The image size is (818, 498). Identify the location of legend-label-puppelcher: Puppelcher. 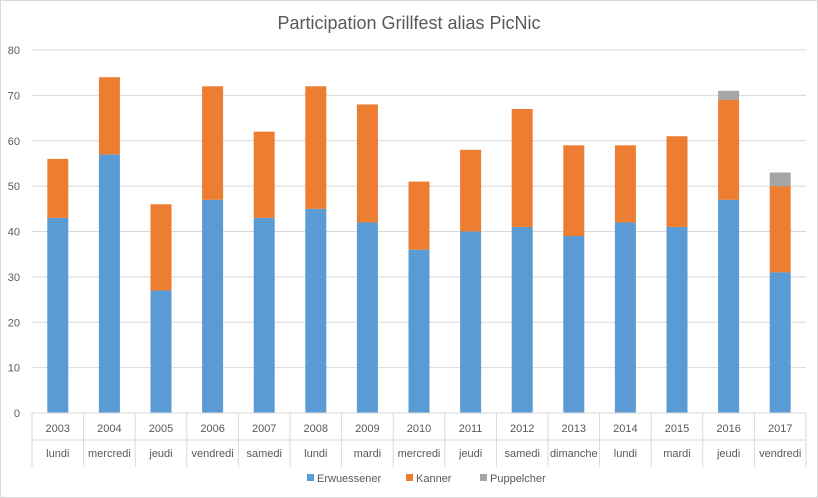
(518, 479).